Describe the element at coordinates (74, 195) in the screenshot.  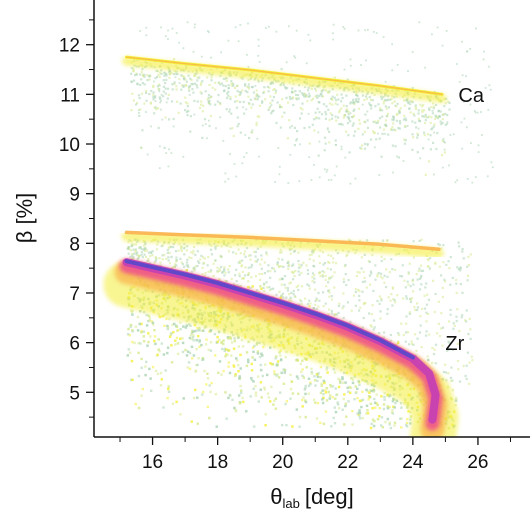
I see `y-tick-label: 9` at that location.